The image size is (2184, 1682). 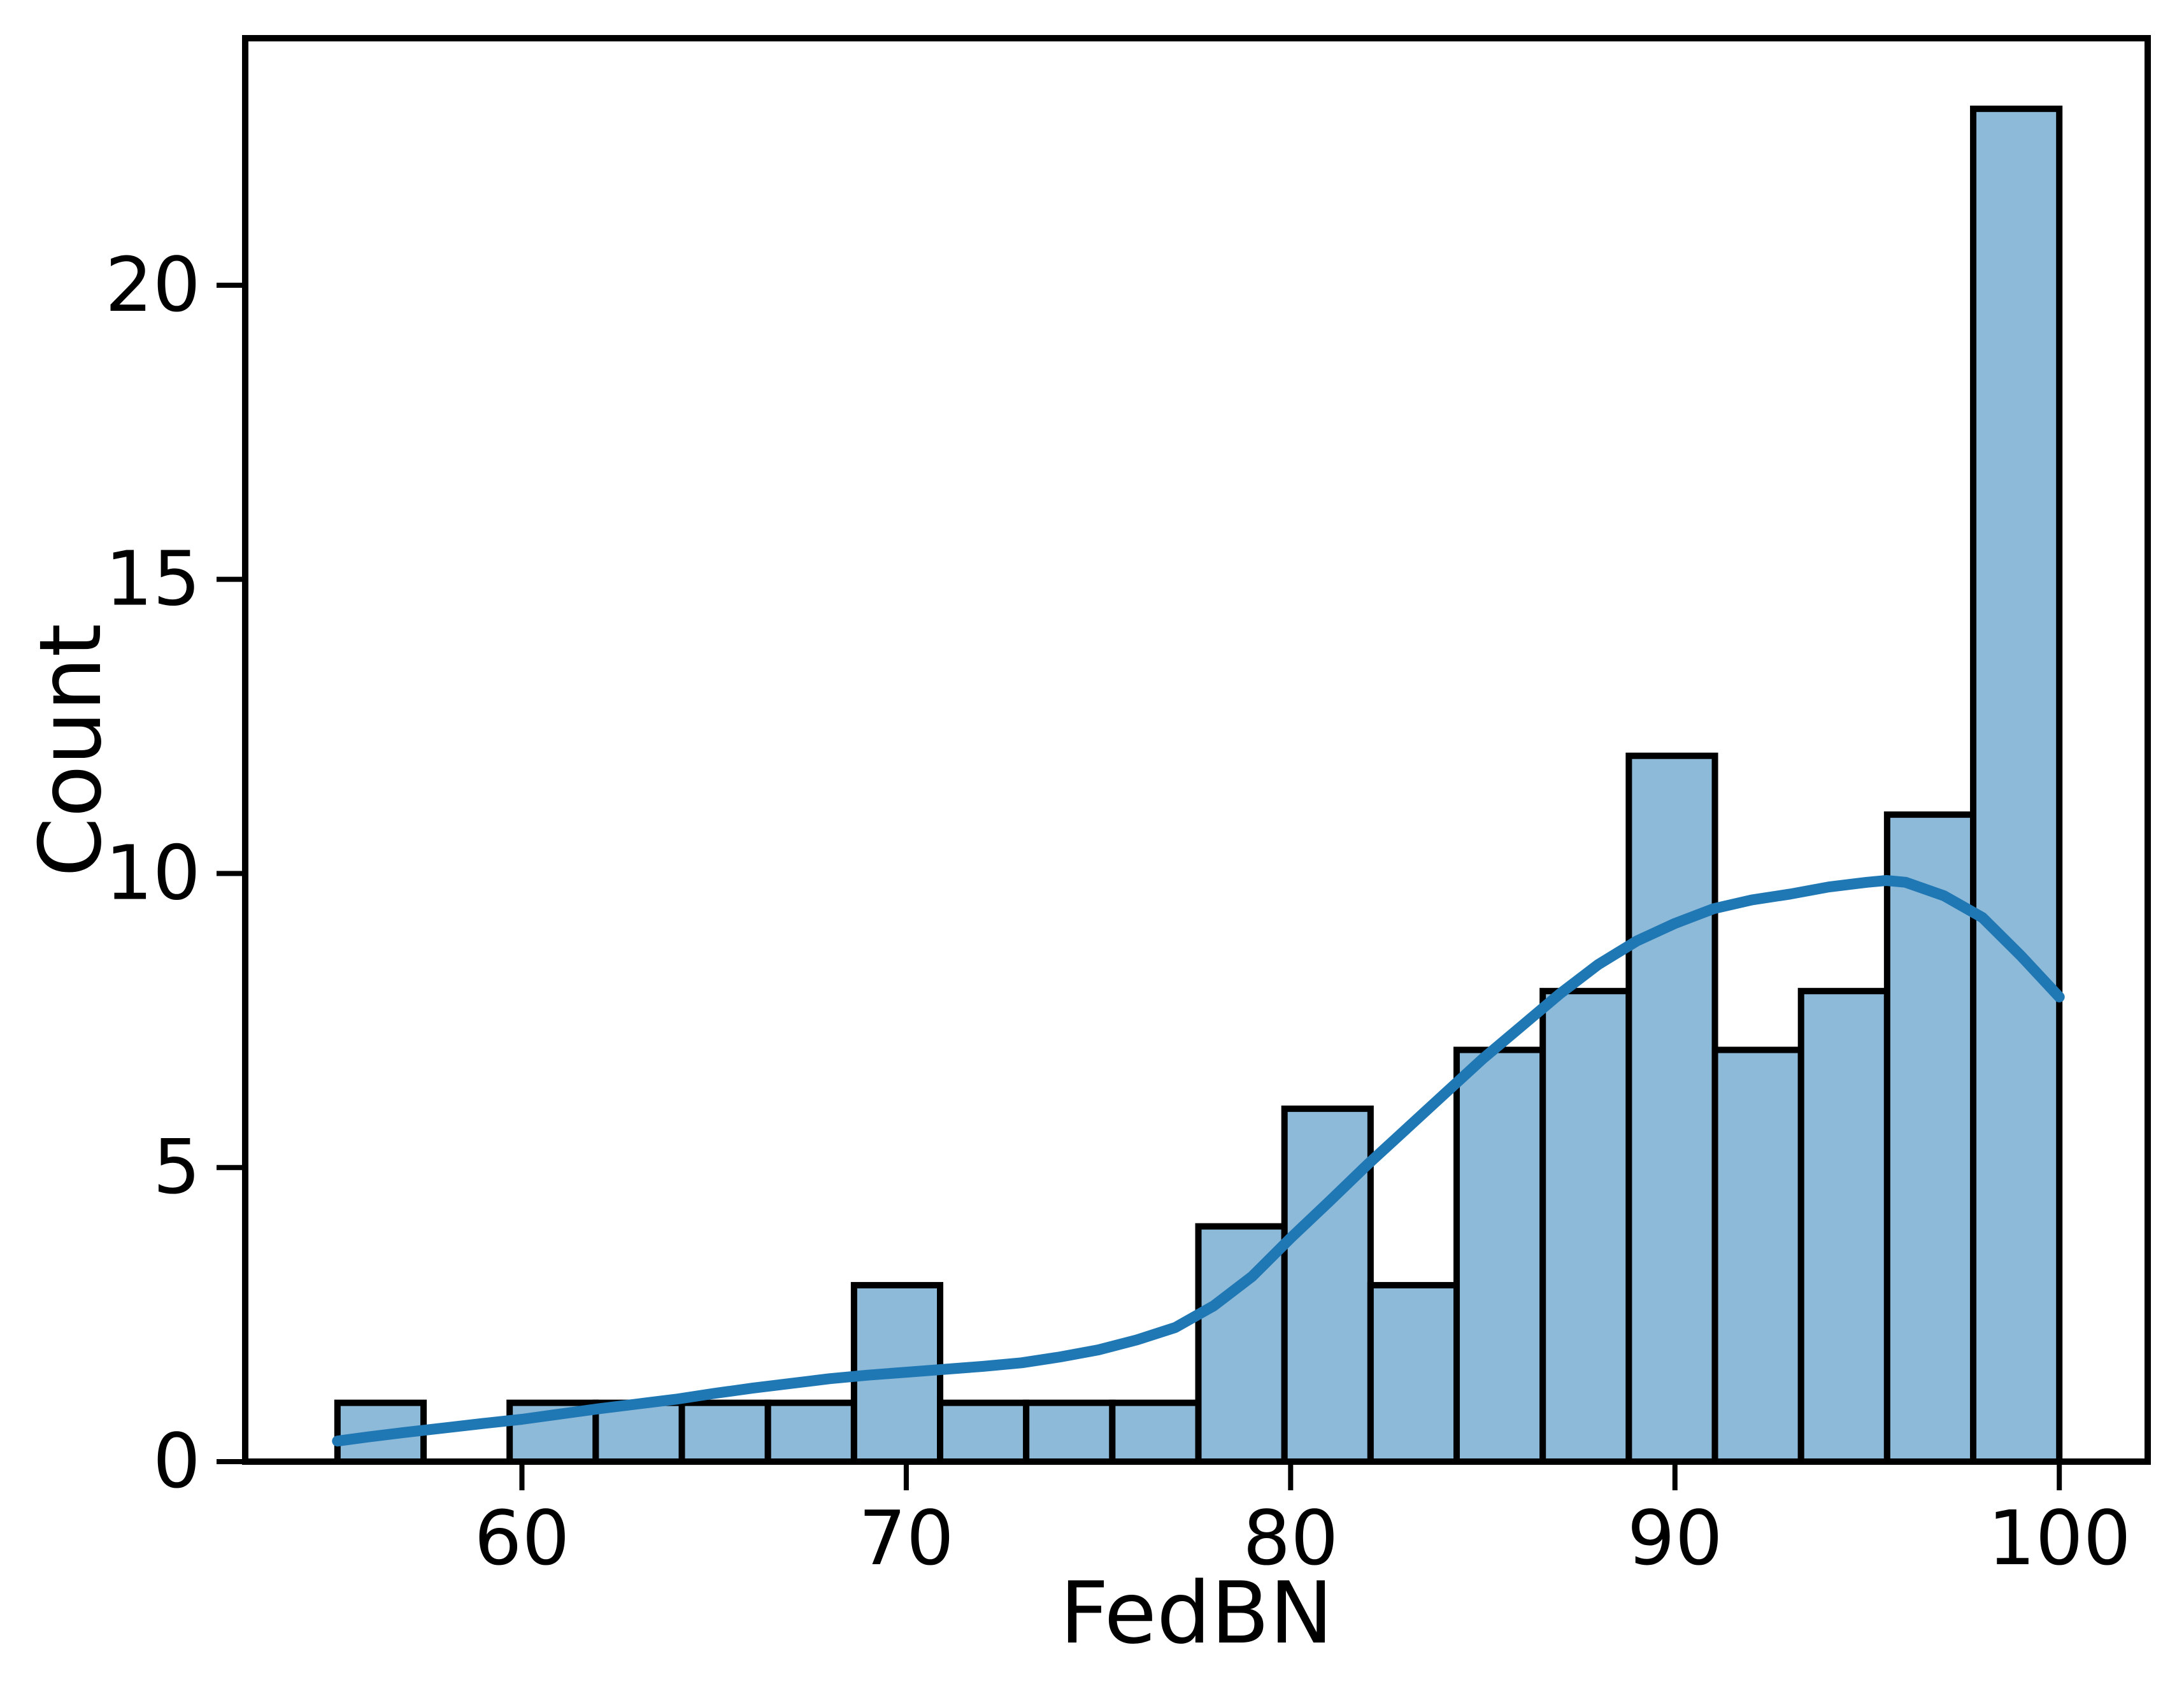 What do you see at coordinates (153, 872) in the screenshot?
I see `y-tick-label: 10` at bounding box center [153, 872].